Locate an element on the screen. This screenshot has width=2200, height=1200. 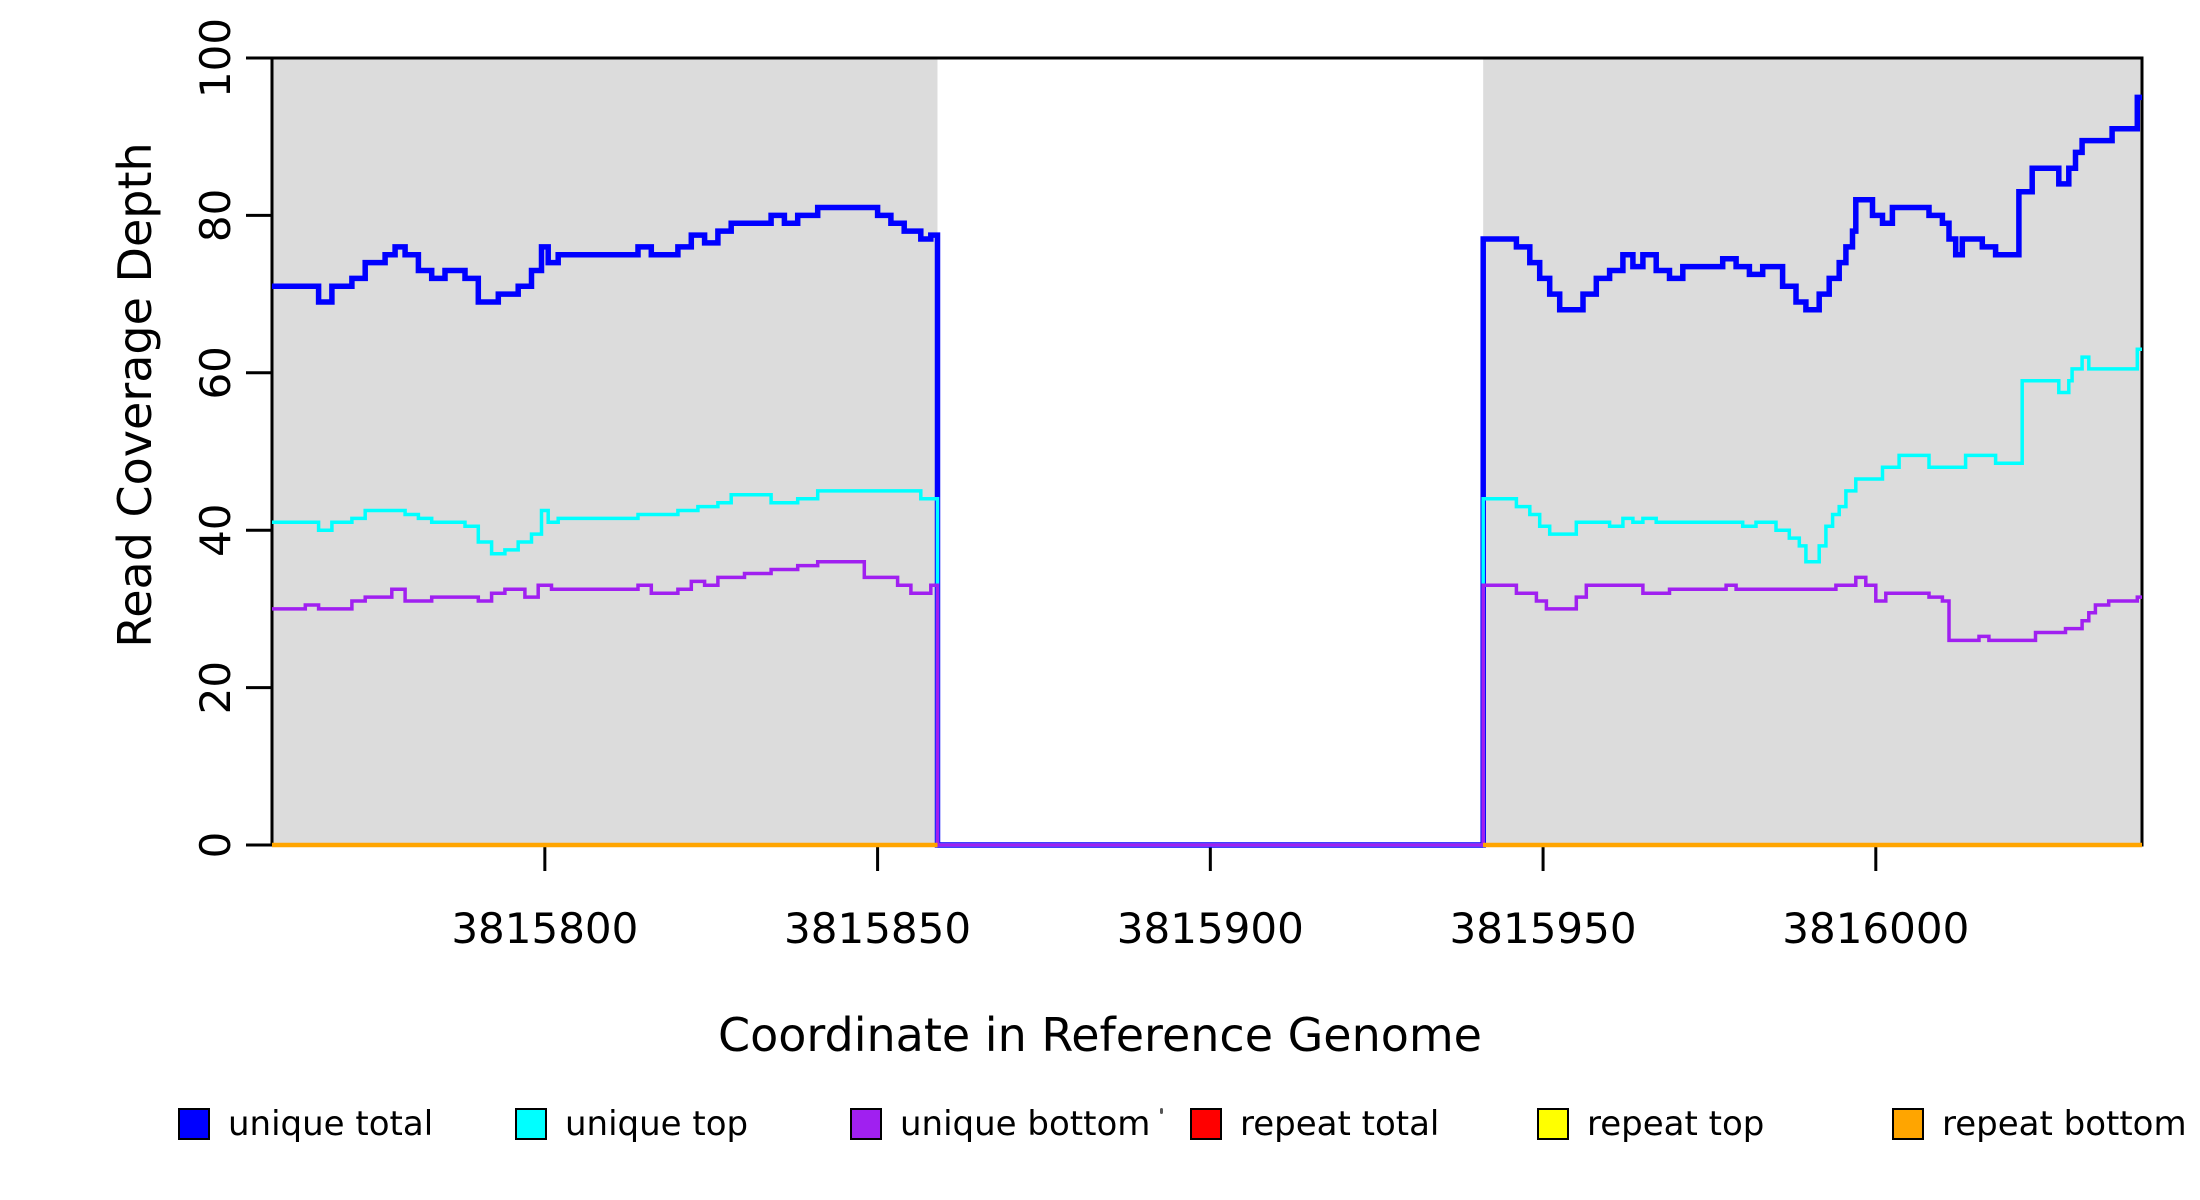
legend-item-unique-total: unique total is located at coordinates (305, 1124).